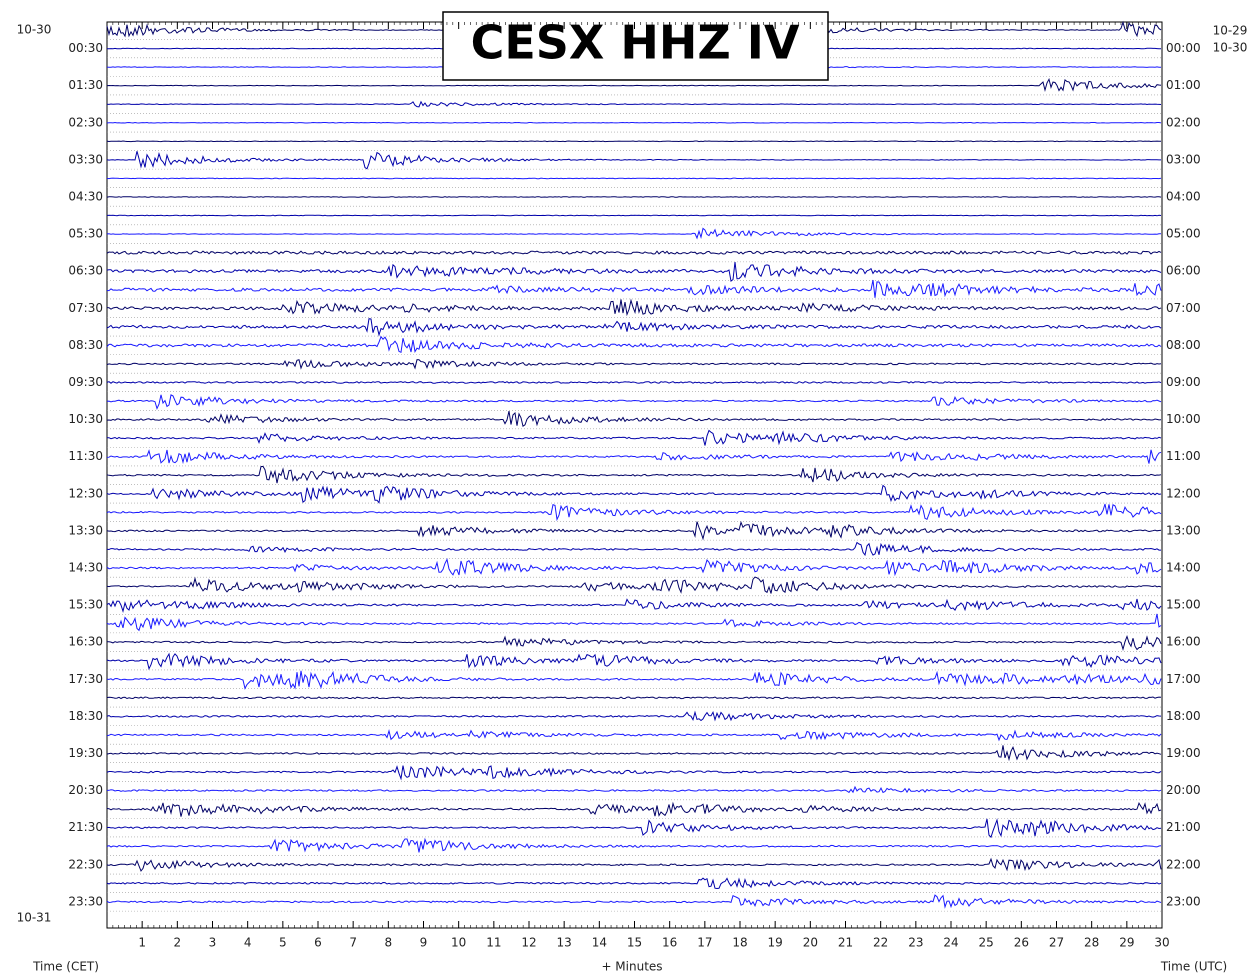 This screenshot has height=975, width=1260. Describe the element at coordinates (1183, 679) in the screenshot. I see `right-time-label: 17:00` at that location.